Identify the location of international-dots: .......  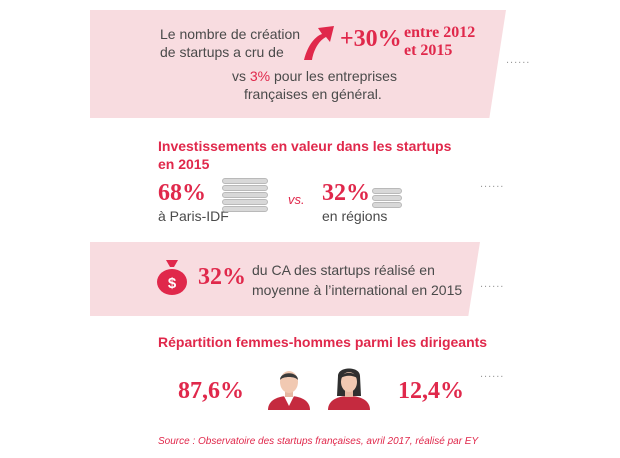
(492, 284).